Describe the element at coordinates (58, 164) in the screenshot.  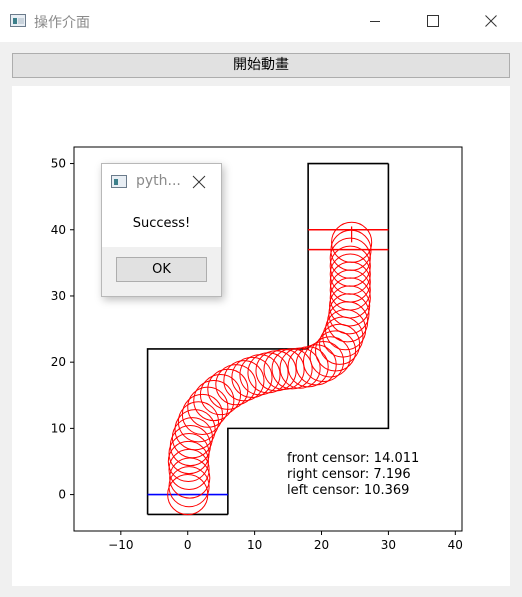
I see `y-tick-label-50: 50` at that location.